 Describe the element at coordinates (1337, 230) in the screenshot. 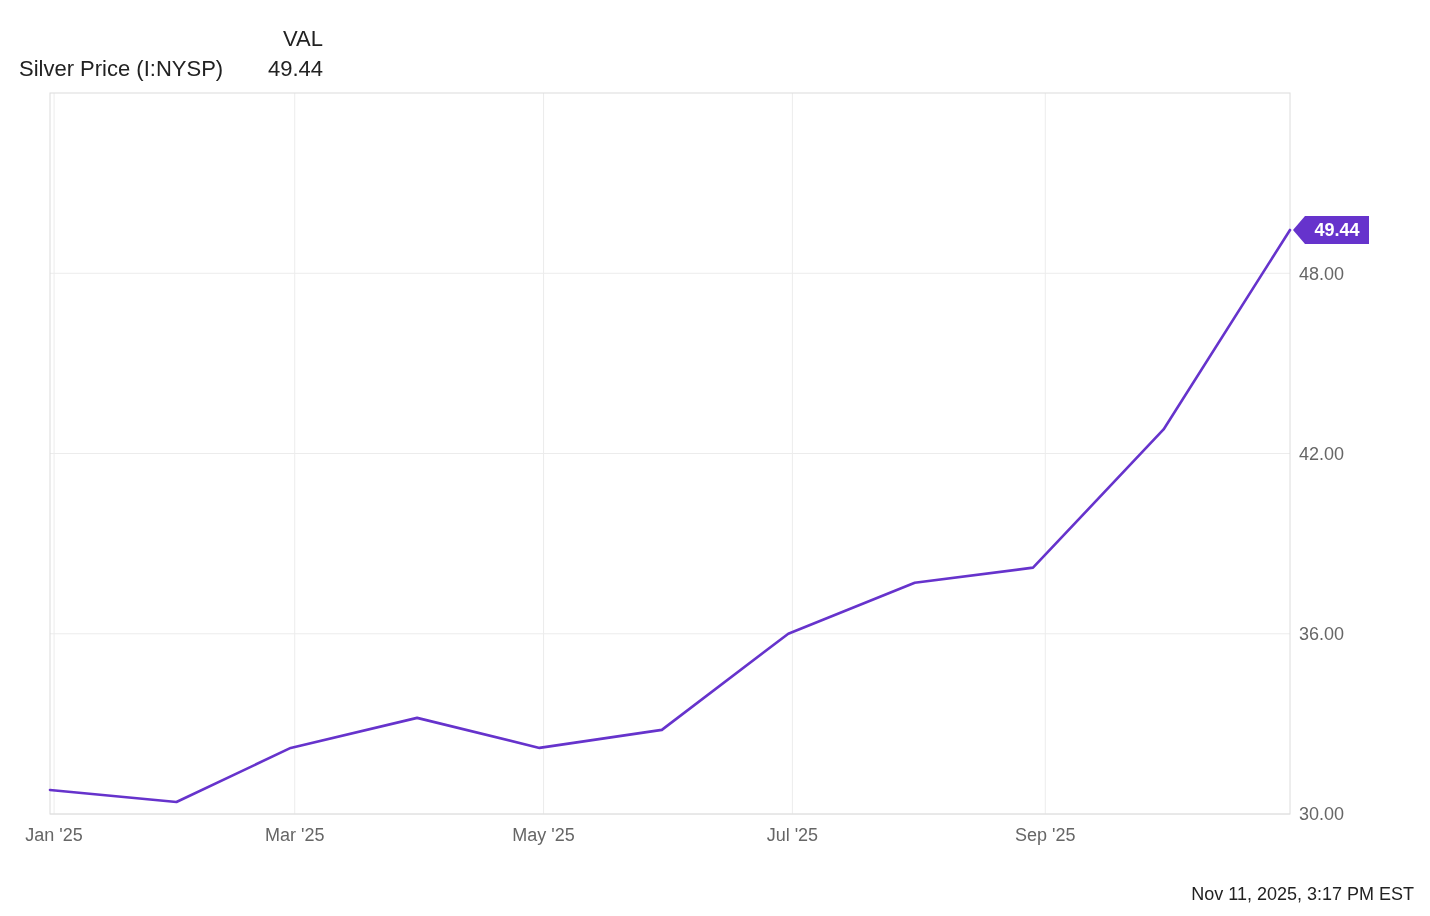

I see `data-label: 49.44` at that location.